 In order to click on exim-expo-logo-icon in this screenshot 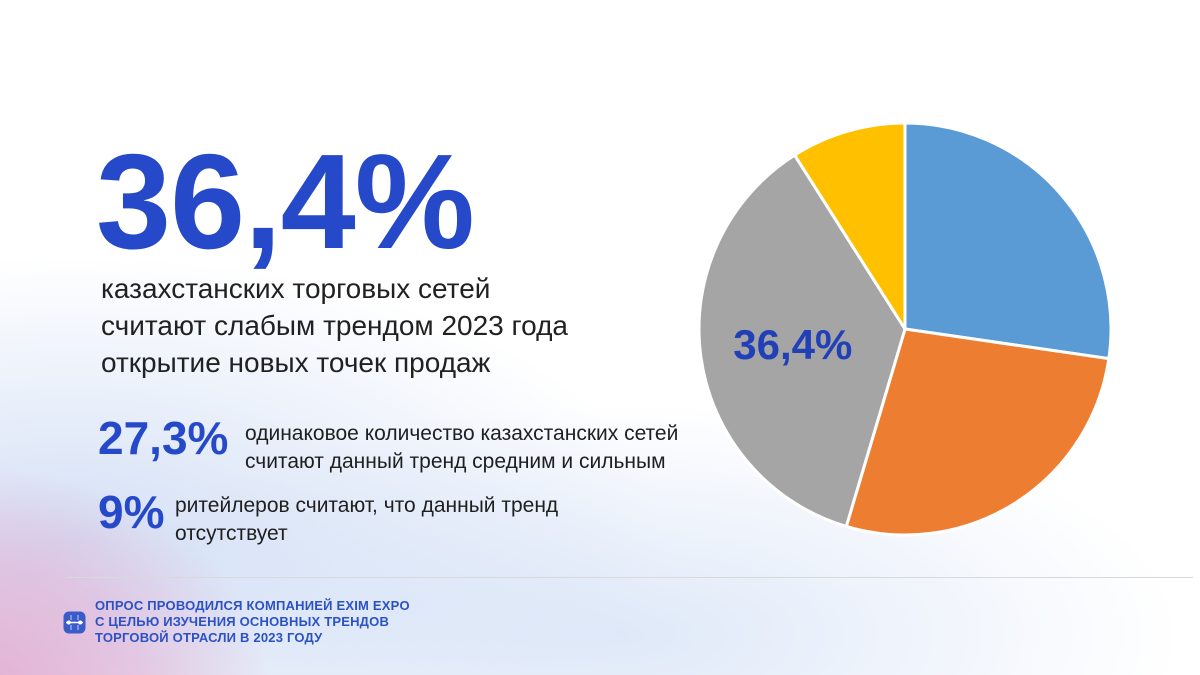, I will do `click(74, 622)`.